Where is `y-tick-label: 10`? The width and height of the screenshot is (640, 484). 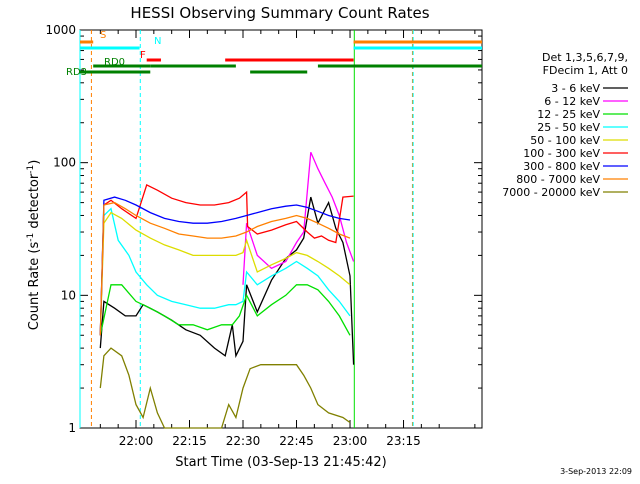
y-tick-label: 10 is located at coordinates (68, 295).